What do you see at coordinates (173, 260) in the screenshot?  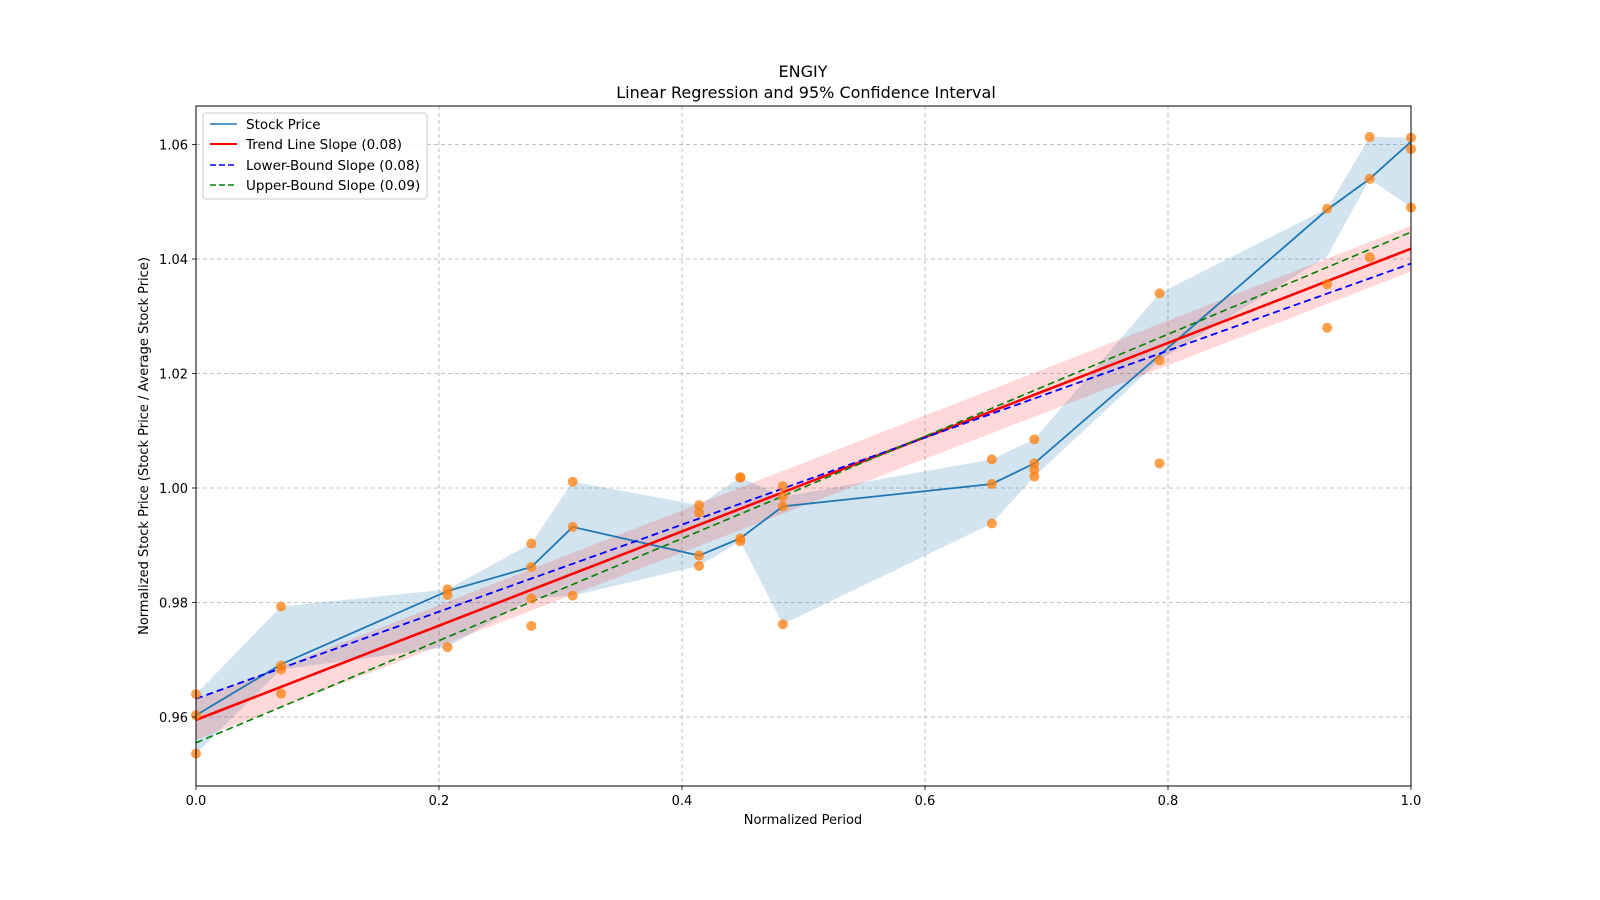 I see `y-tick-label: 1.04` at bounding box center [173, 260].